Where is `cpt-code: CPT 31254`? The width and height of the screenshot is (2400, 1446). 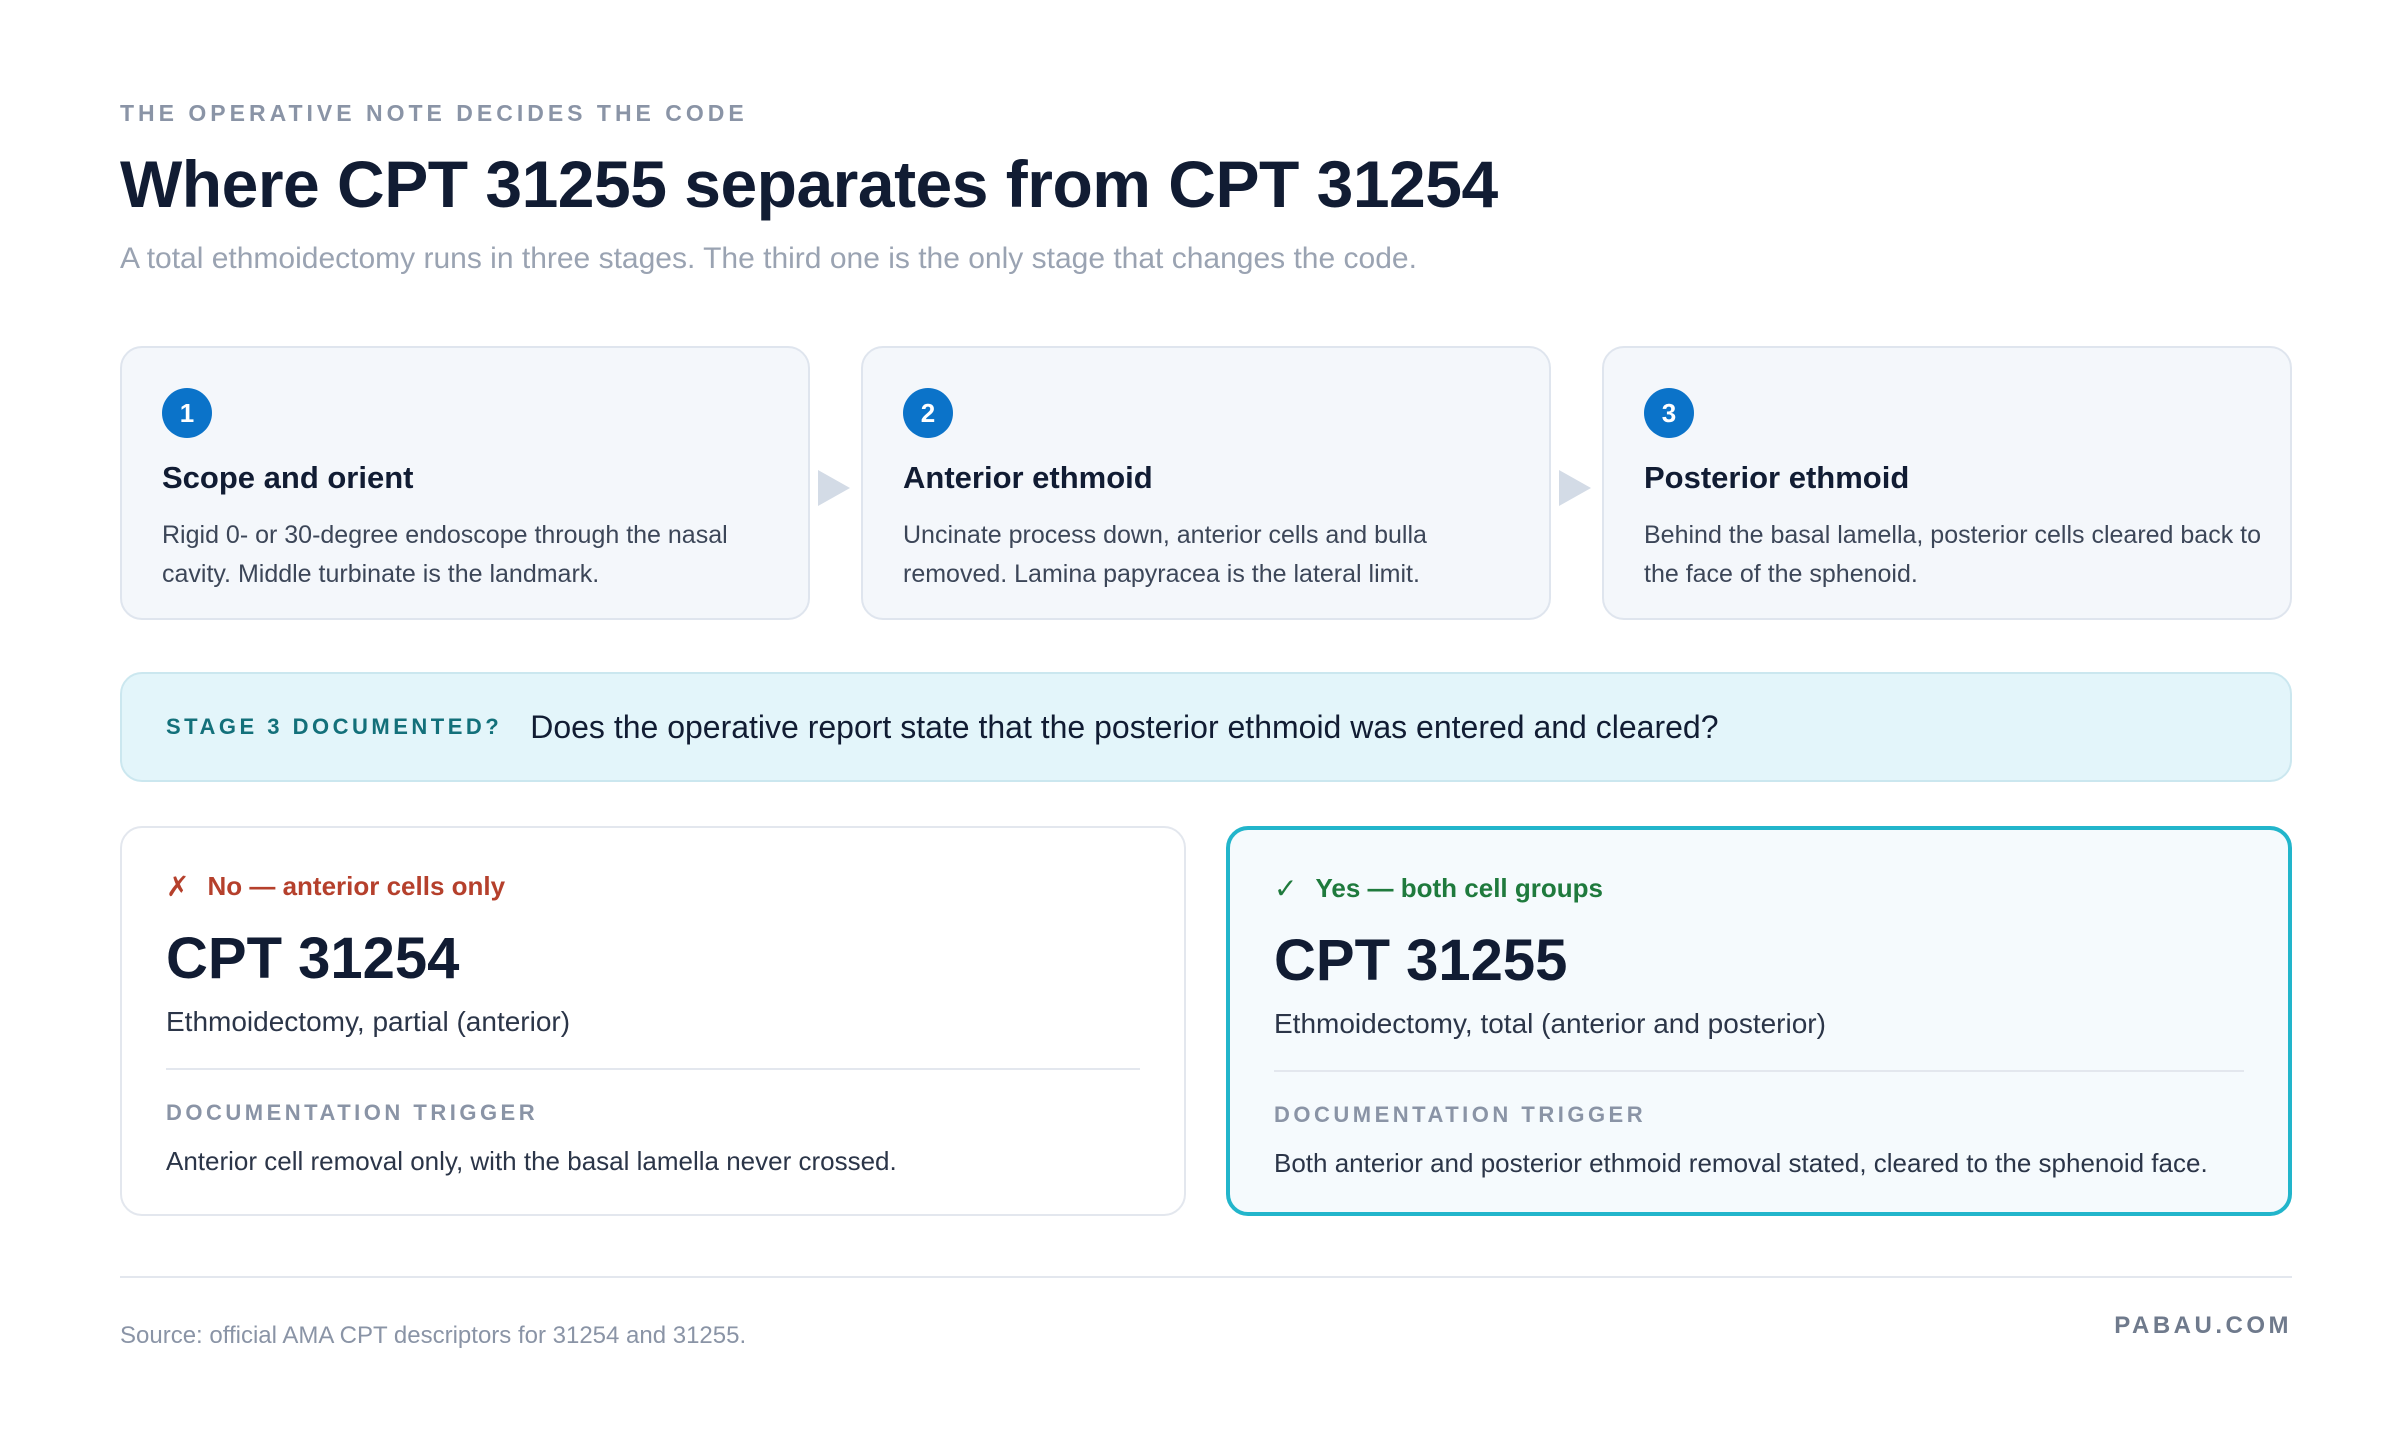 cpt-code: CPT 31254 is located at coordinates (313, 958).